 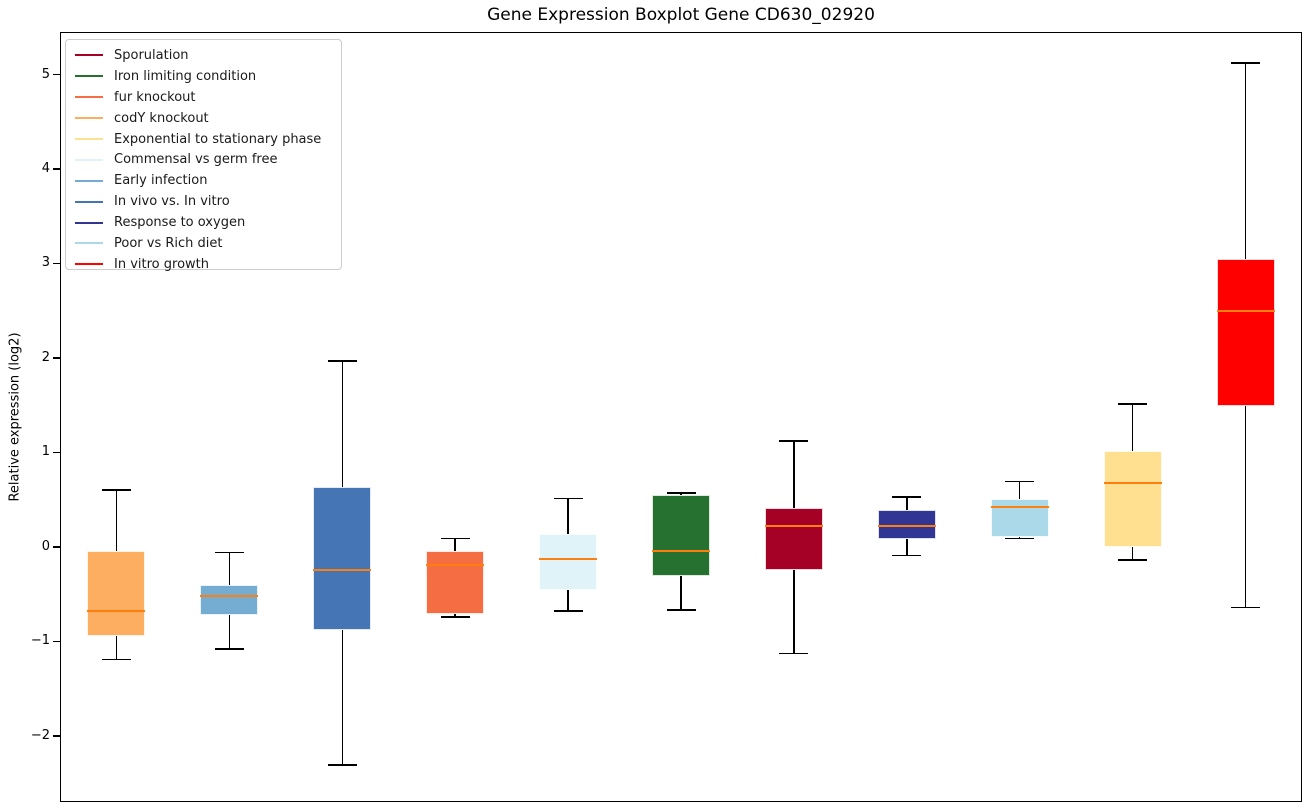 I want to click on legend-item: Exponential to stationary phase, so click(x=203, y=139).